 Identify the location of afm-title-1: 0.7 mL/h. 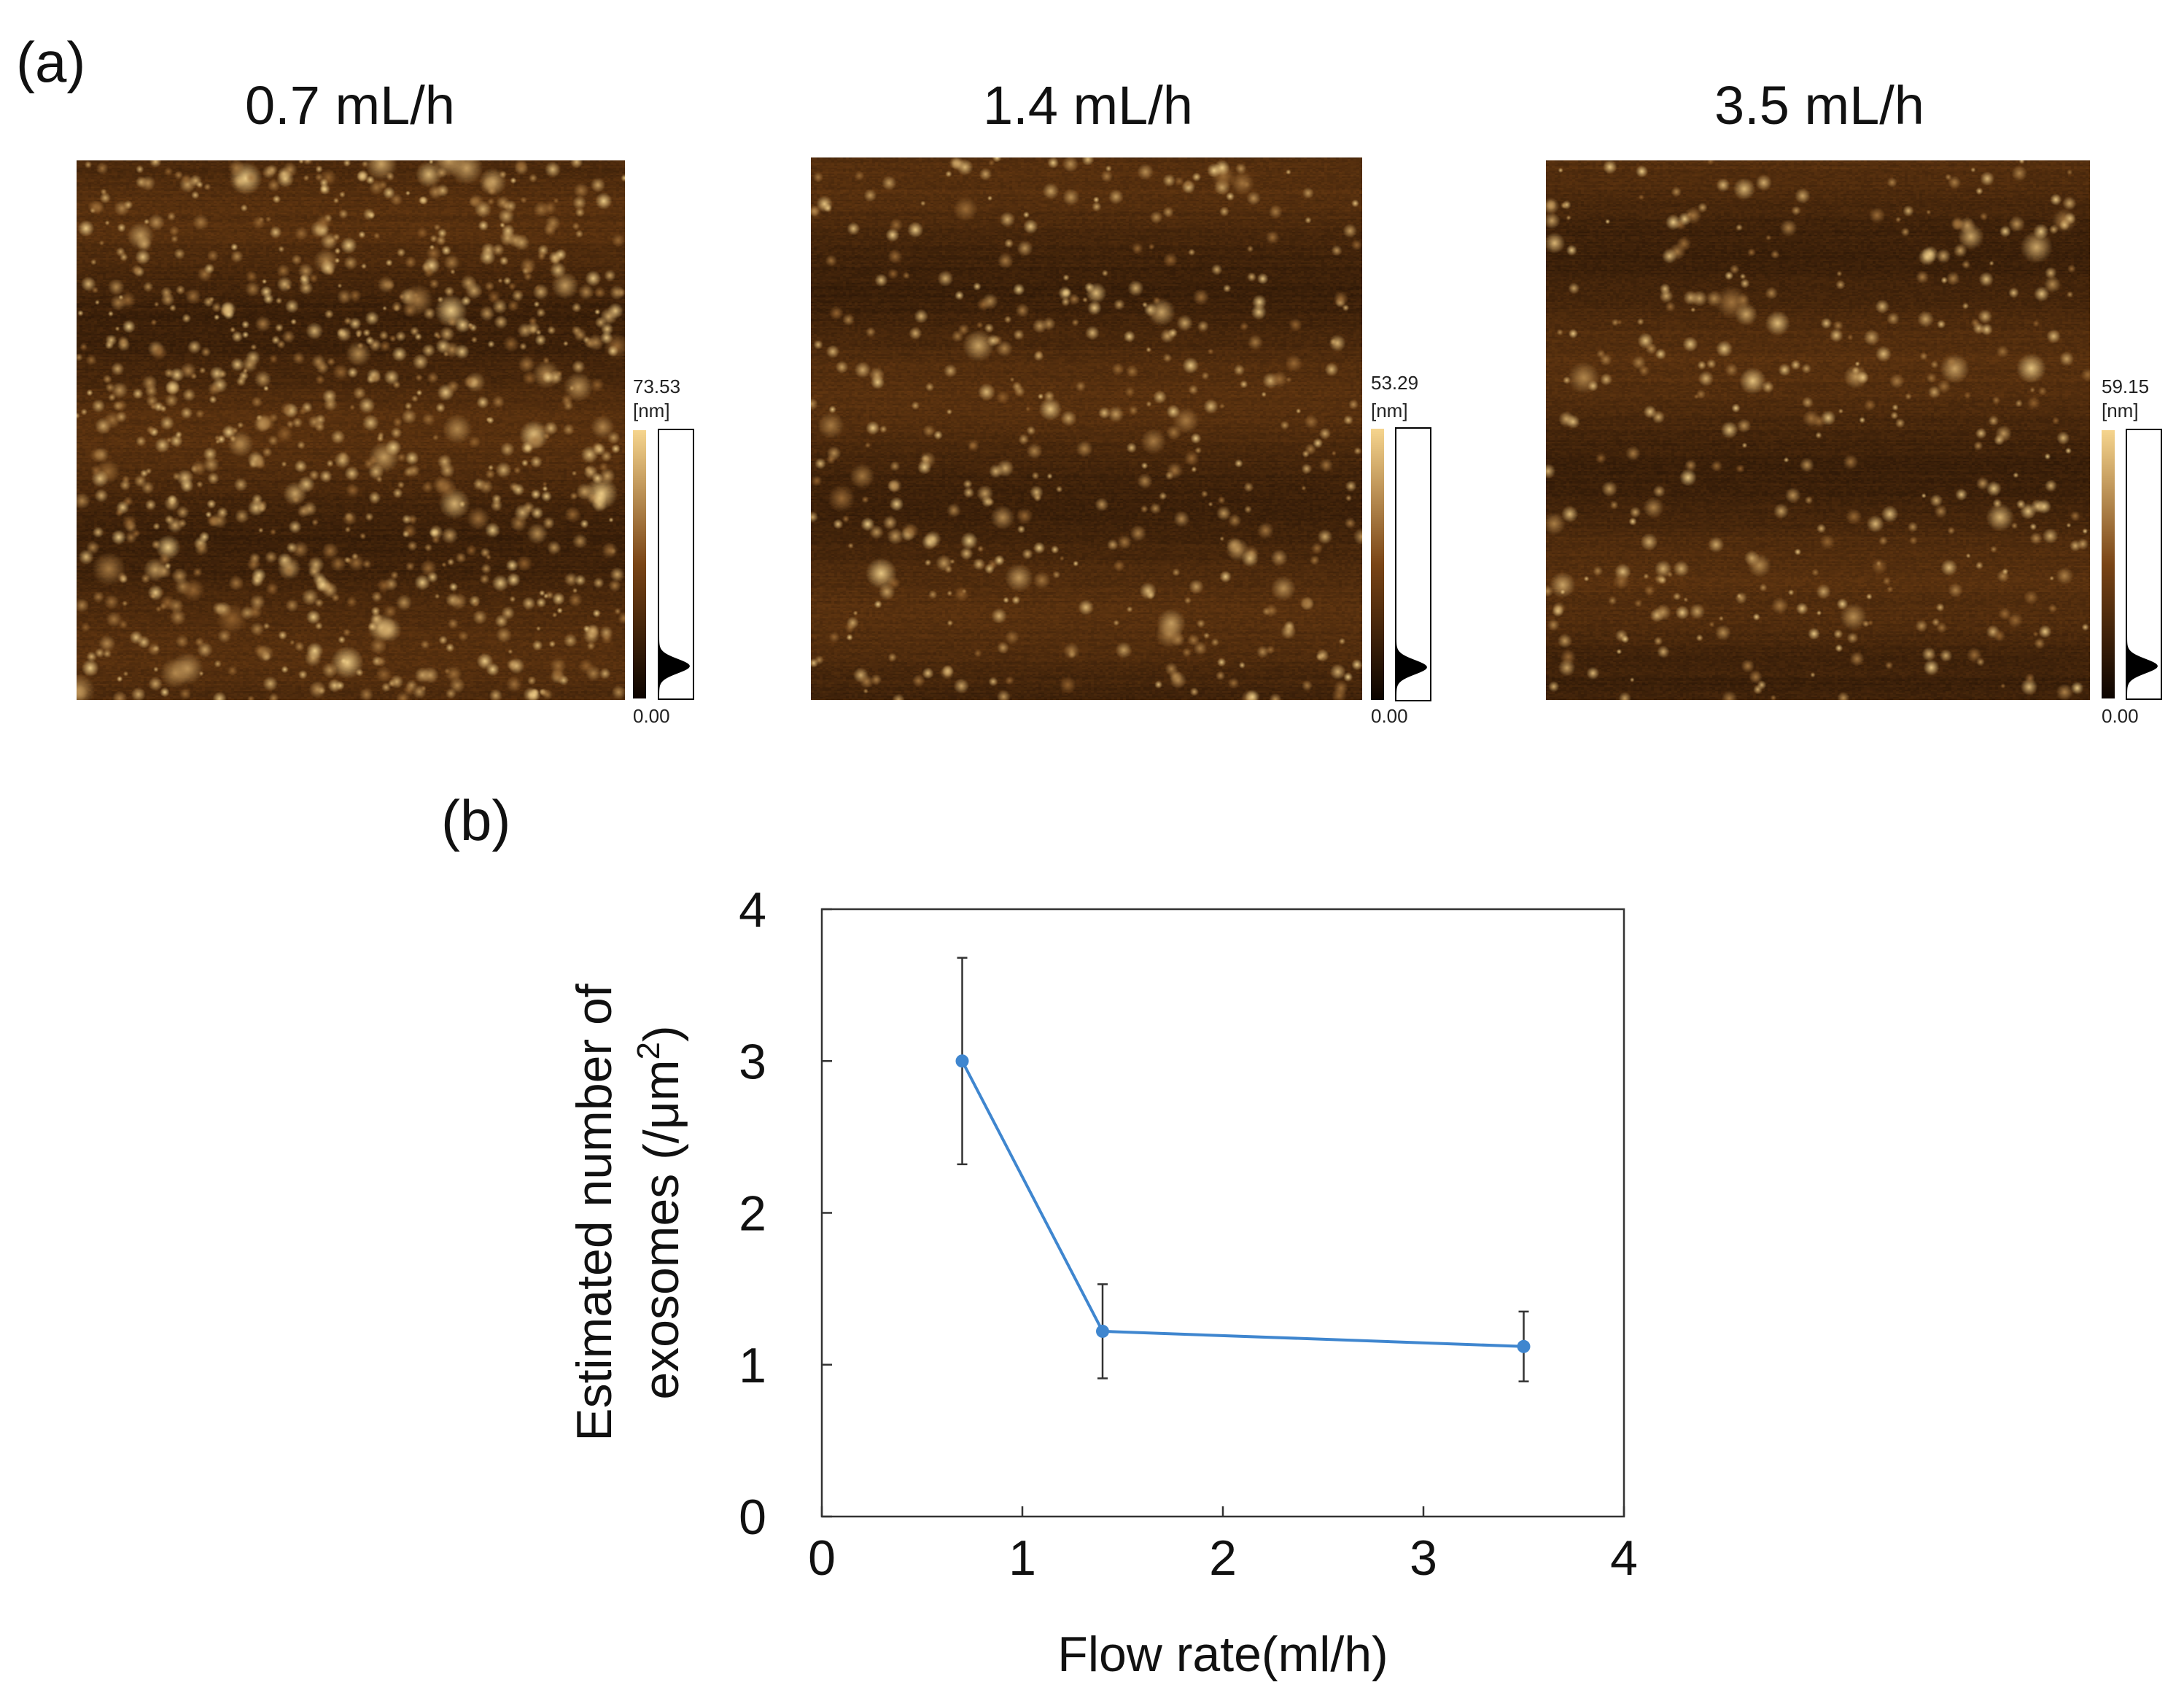
(350, 106).